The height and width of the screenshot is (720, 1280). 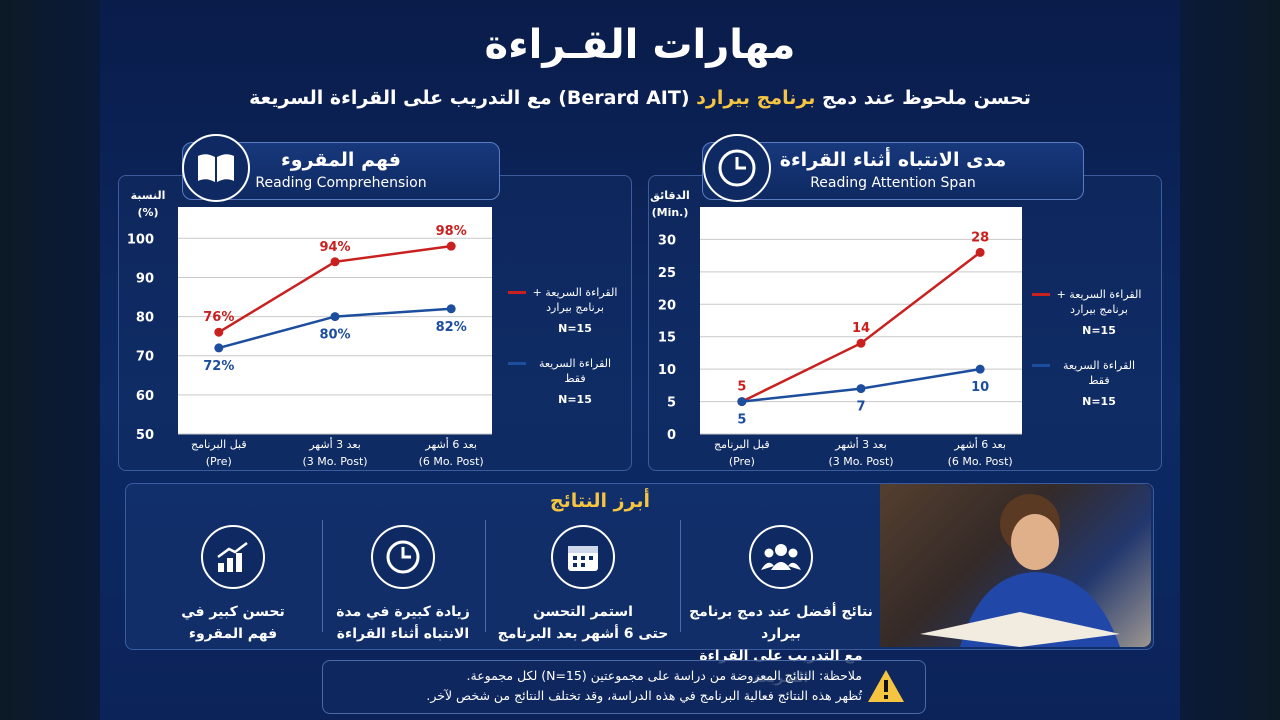 I want to click on subtitle-highlight: برنامج بيرارد, so click(x=756, y=98).